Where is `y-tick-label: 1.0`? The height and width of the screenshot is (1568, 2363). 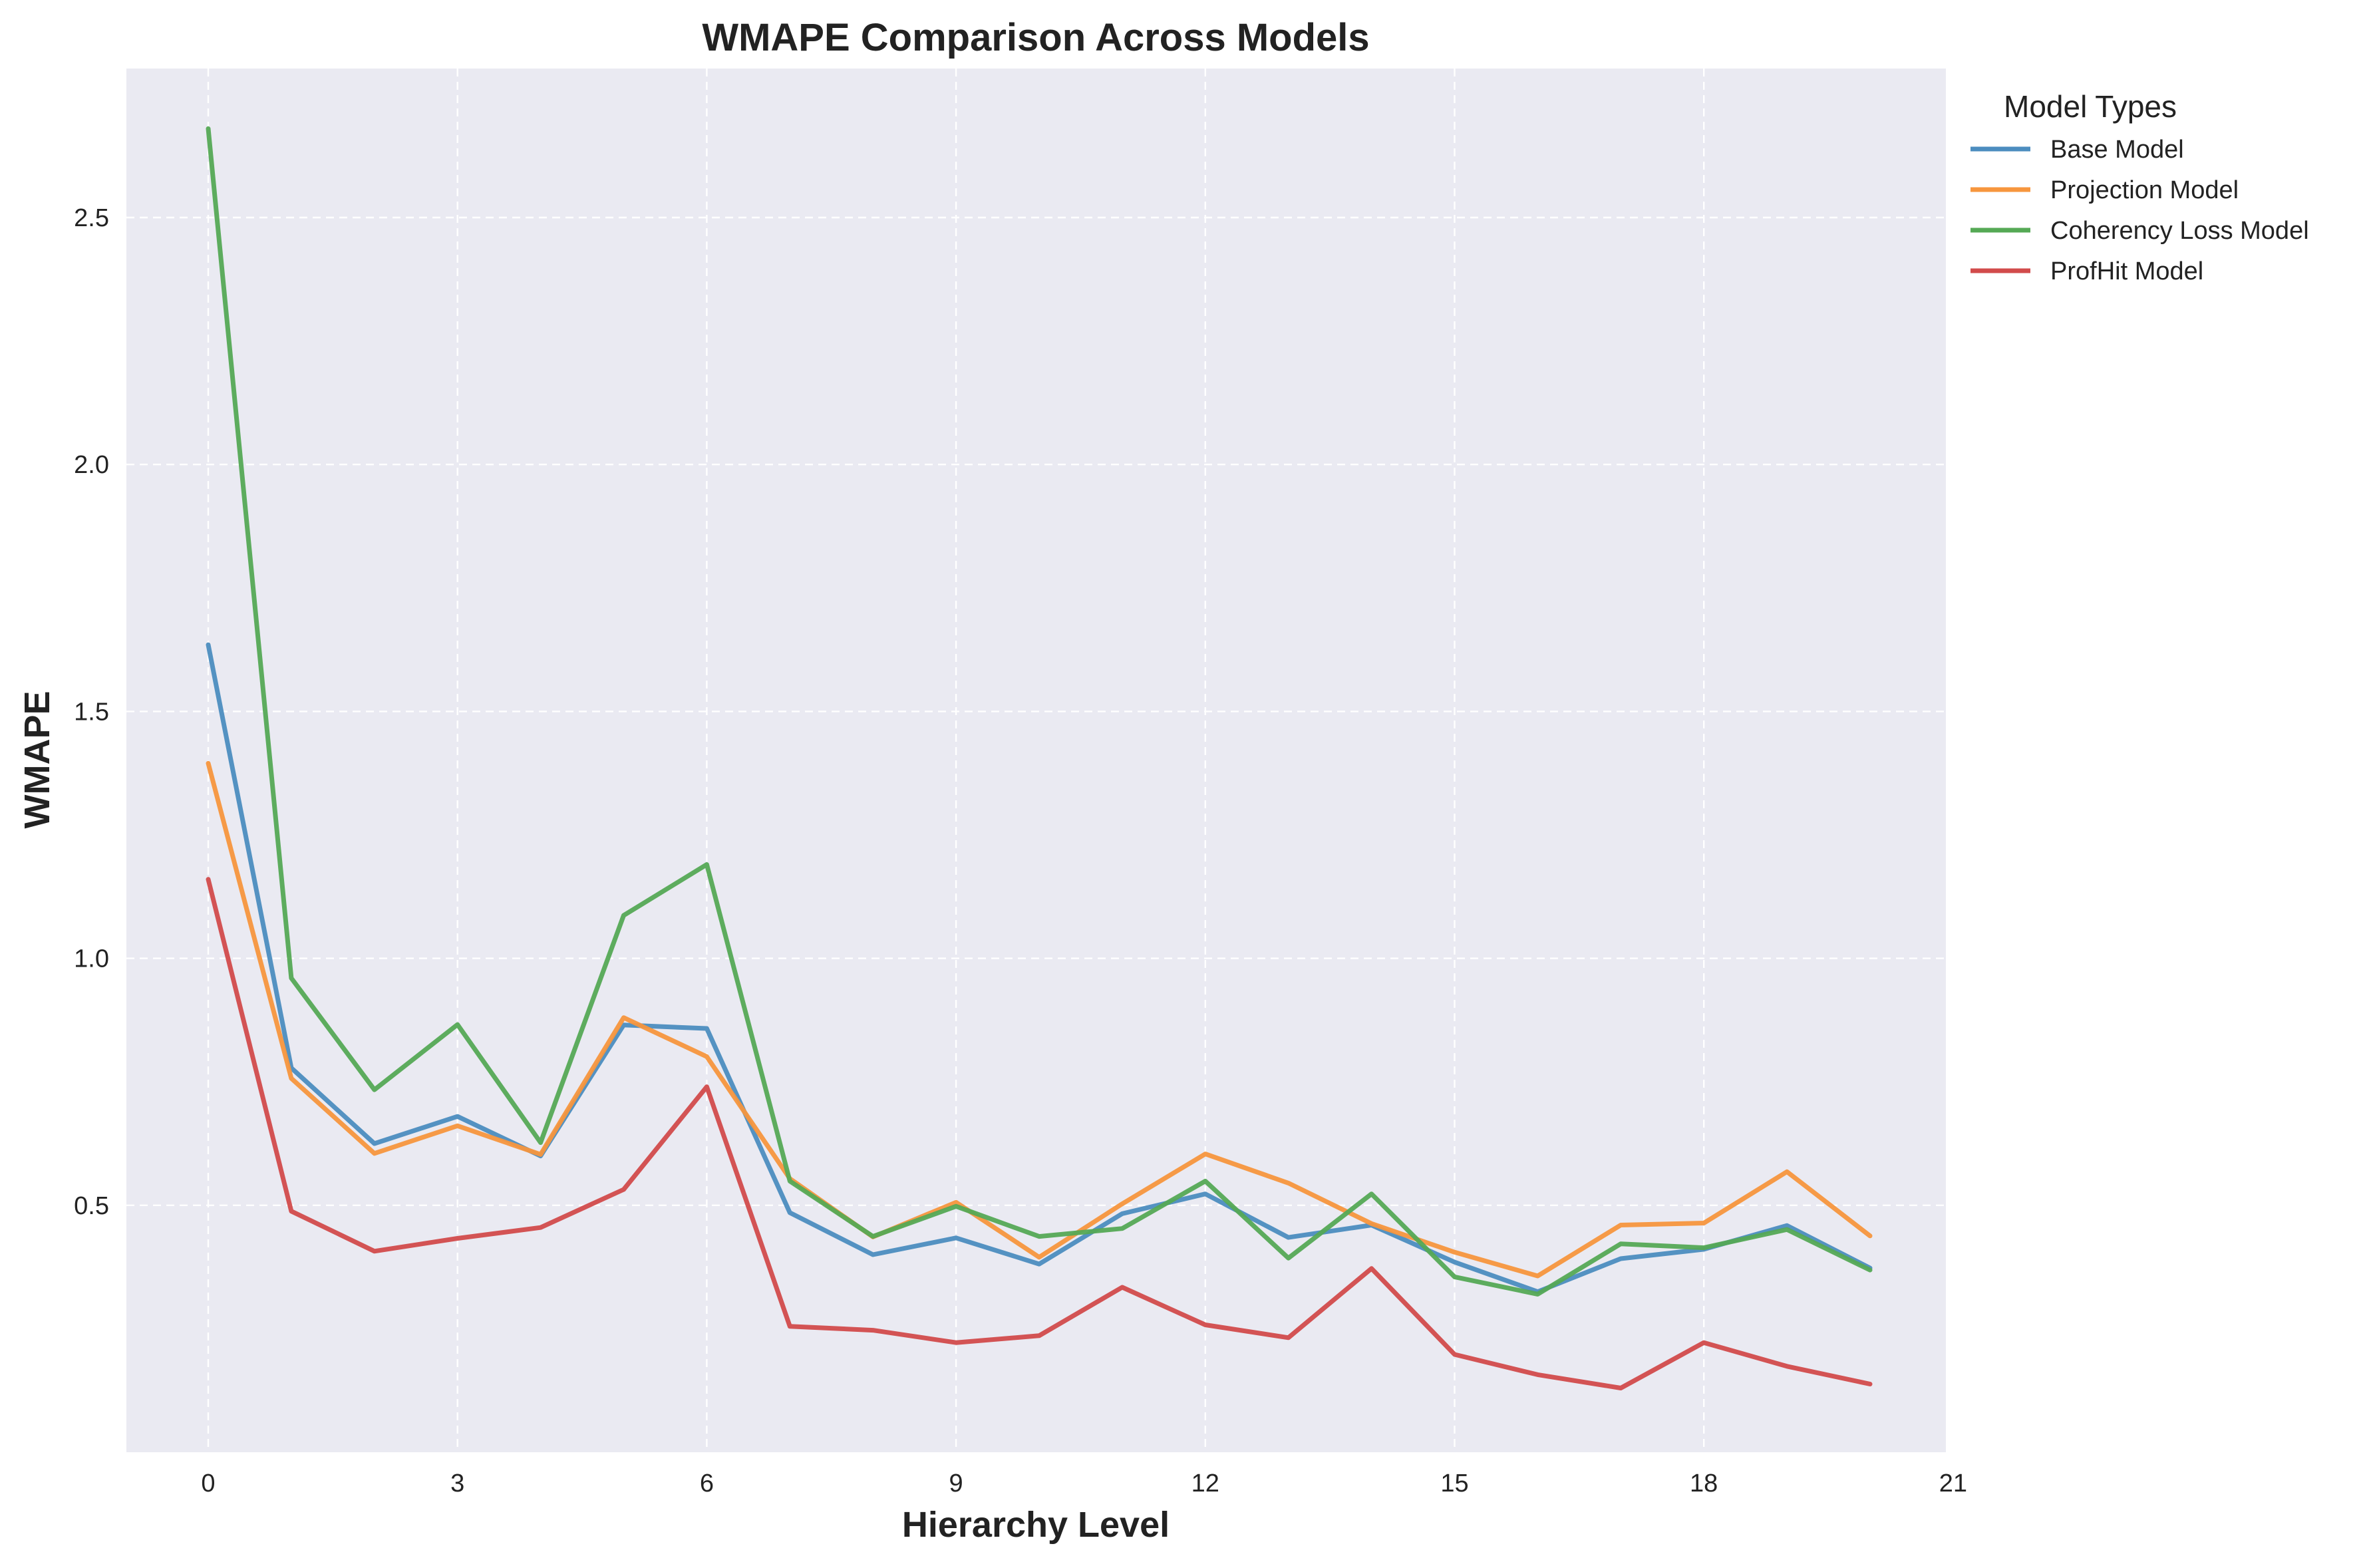 y-tick-label: 1.0 is located at coordinates (91, 959).